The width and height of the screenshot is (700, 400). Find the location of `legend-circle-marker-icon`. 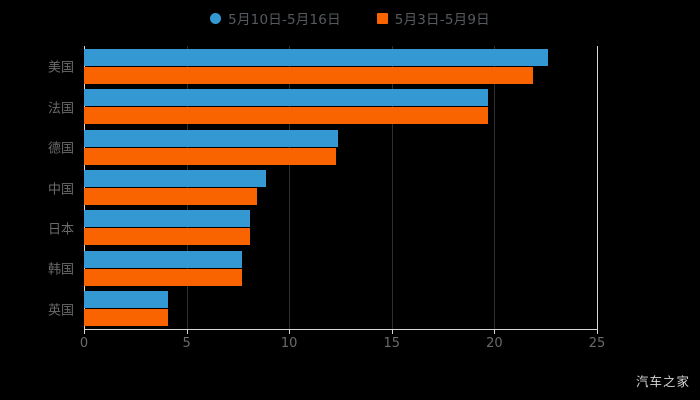

legend-circle-marker-icon is located at coordinates (216, 18).